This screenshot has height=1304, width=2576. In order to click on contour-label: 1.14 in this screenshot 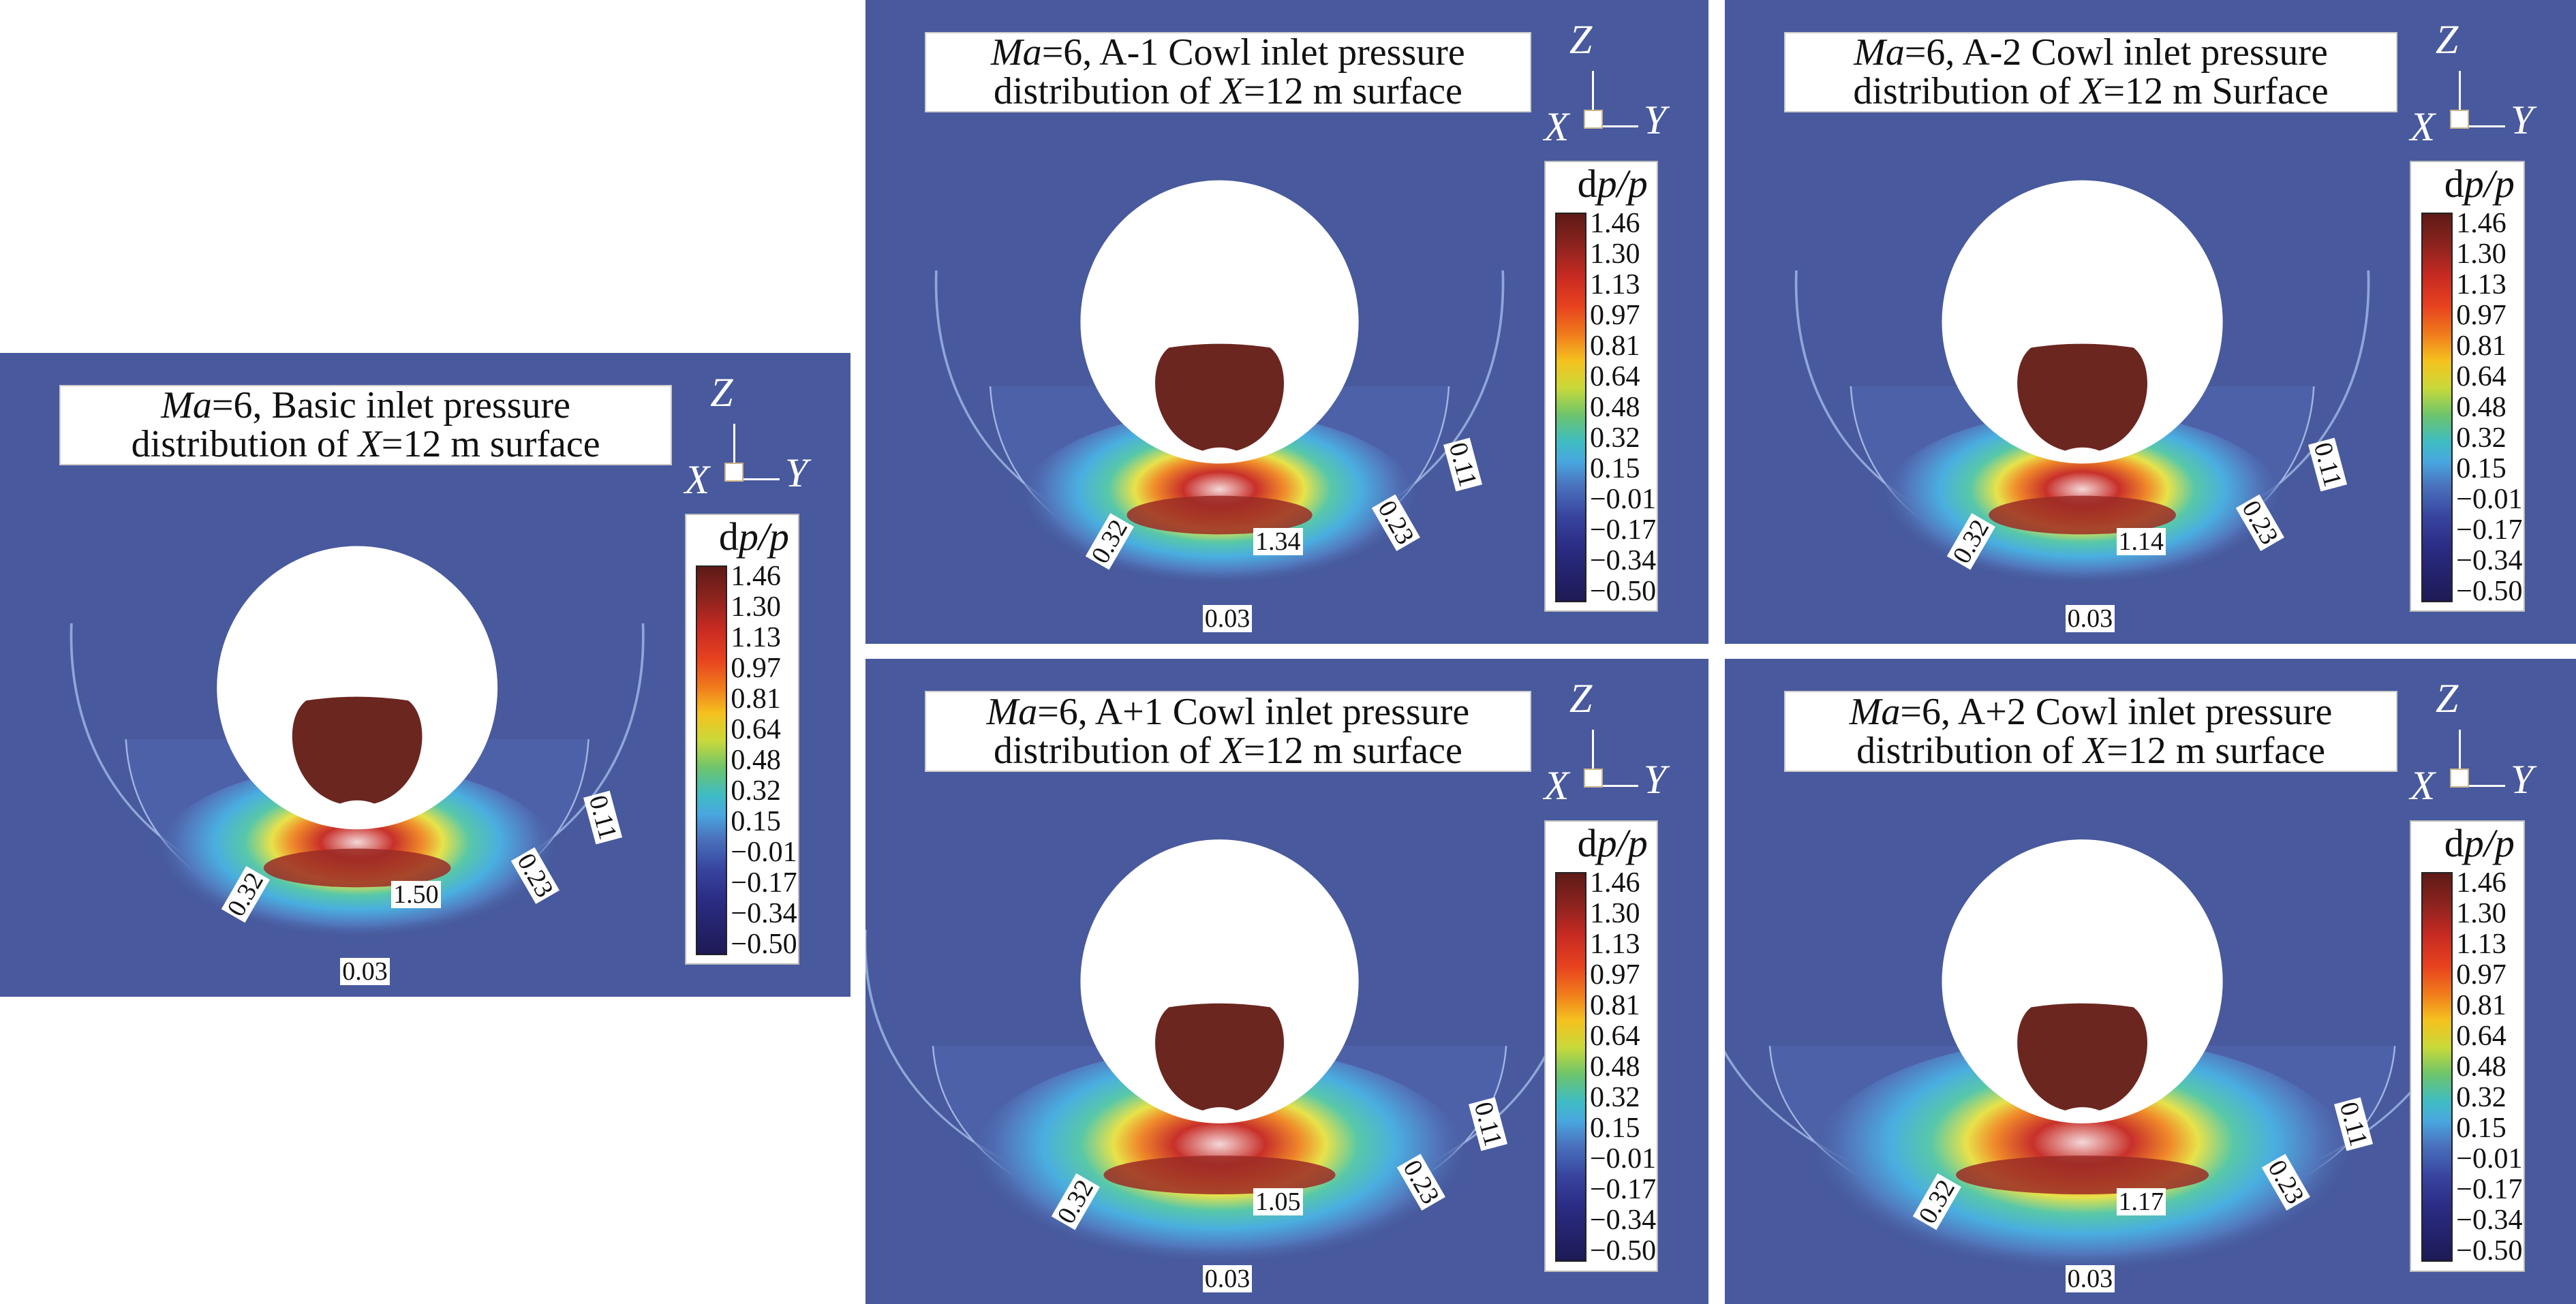, I will do `click(2141, 541)`.